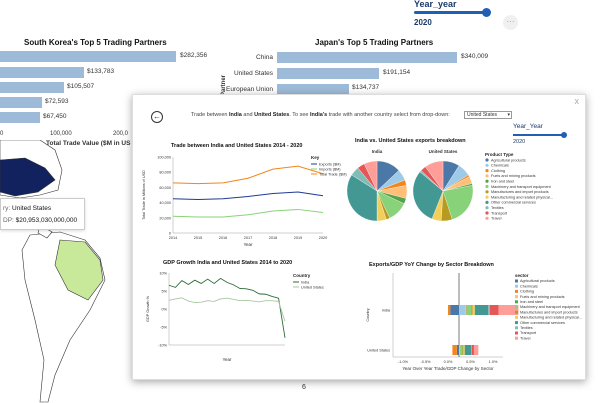 Image resolution: width=600 pixels, height=403 pixels. Describe the element at coordinates (531, 302) in the screenshot. I see `sector-legend-label: Iron and steel` at that location.